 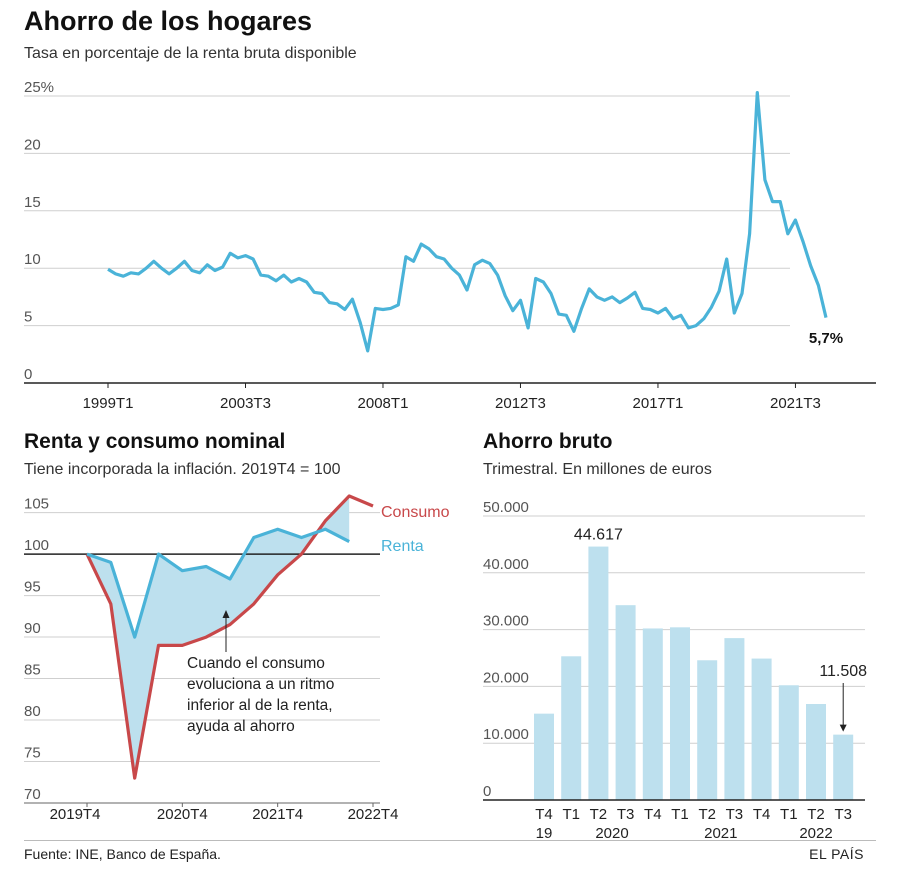 What do you see at coordinates (506, 621) in the screenshot?
I see `y-tick-label: 30.000` at bounding box center [506, 621].